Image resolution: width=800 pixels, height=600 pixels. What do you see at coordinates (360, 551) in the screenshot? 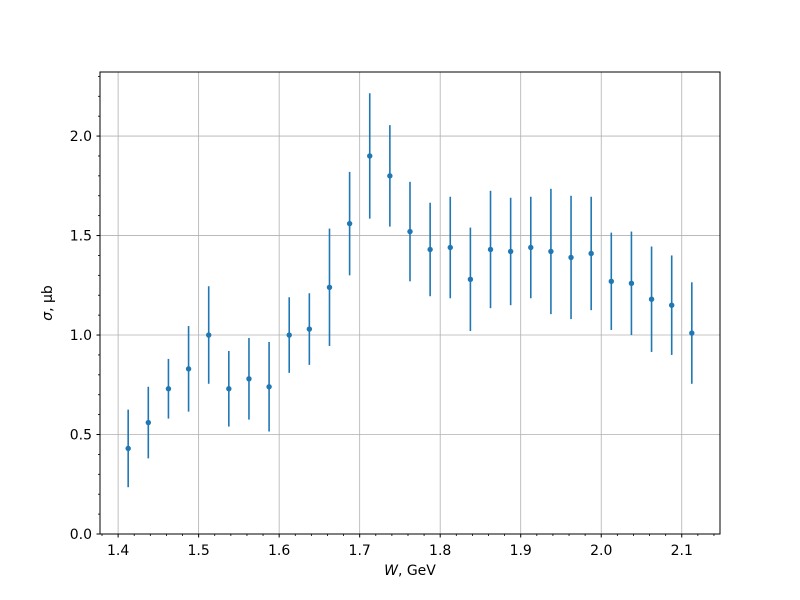
I see `svg-text: 1.7` at bounding box center [360, 551].